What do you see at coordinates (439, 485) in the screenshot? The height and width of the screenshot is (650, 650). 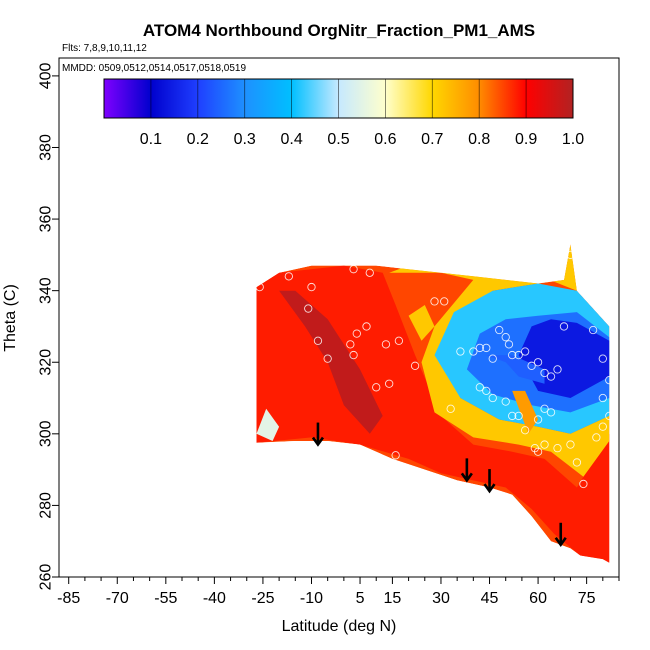 I see `arrows` at bounding box center [439, 485].